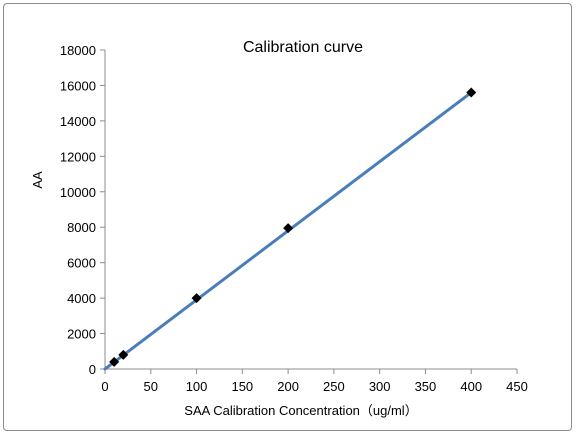 This screenshot has height=438, width=578. What do you see at coordinates (471, 386) in the screenshot?
I see `x-tick-label: 400` at bounding box center [471, 386].